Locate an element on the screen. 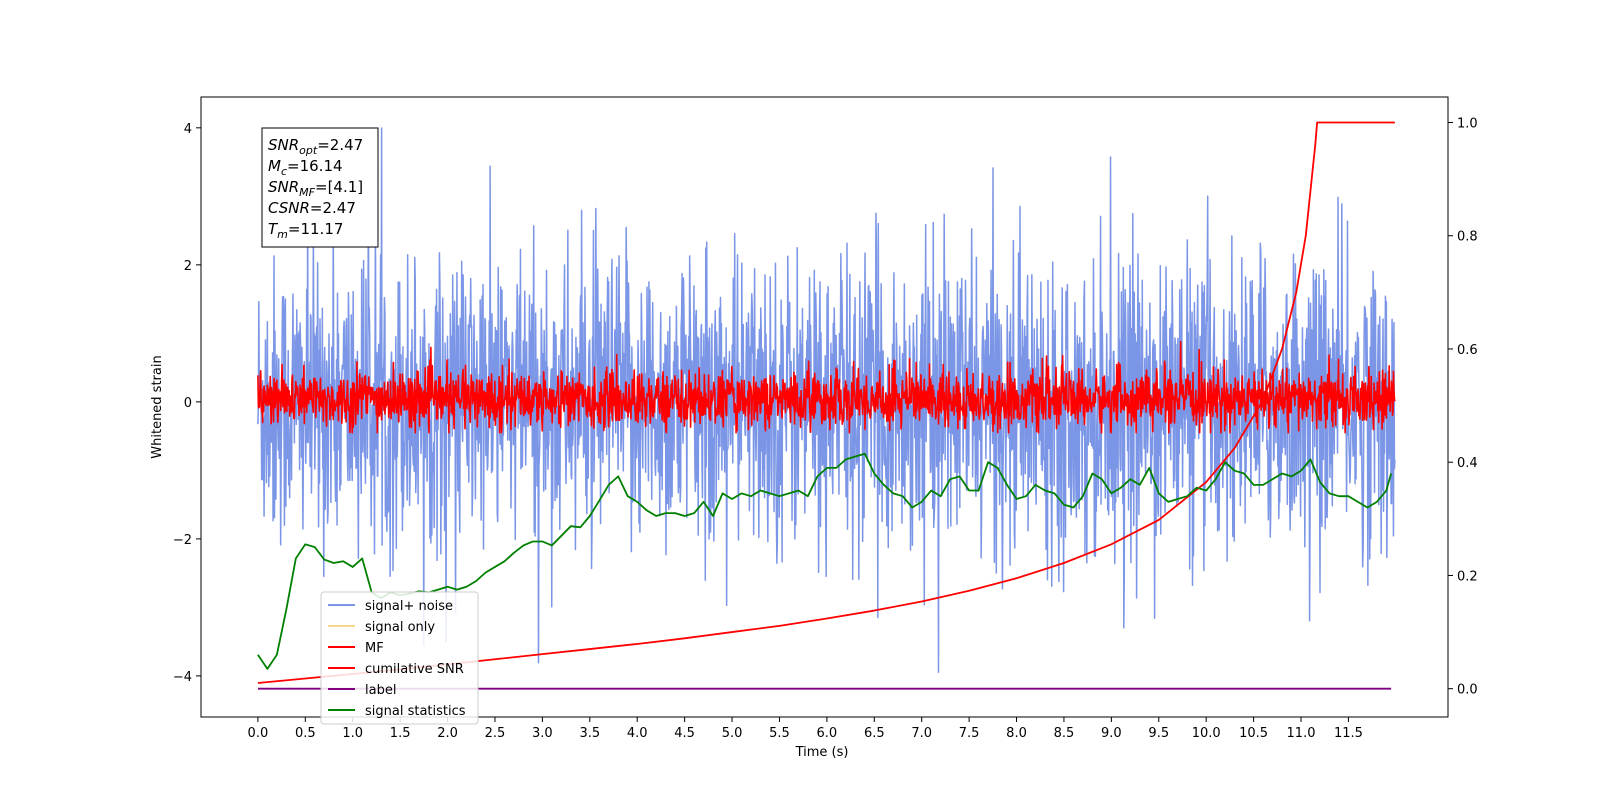  annotation-line: SNRopt=2.47 is located at coordinates (315, 146).